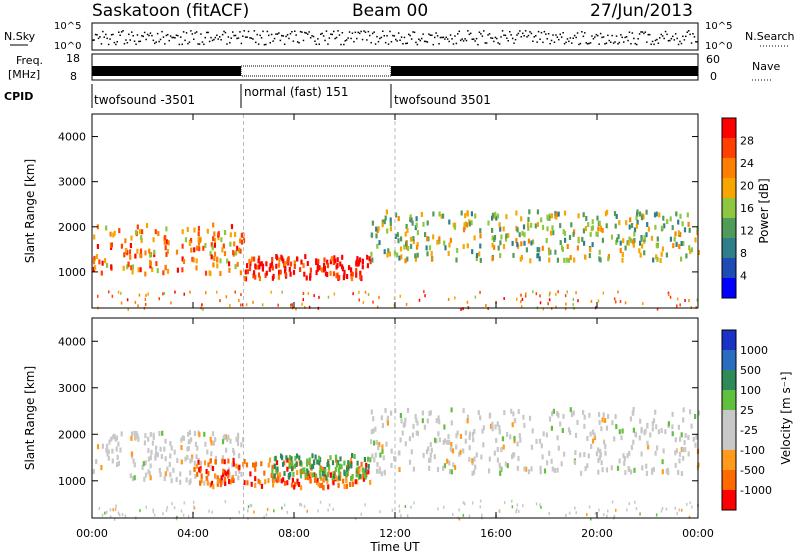 The height and width of the screenshot is (554, 800). What do you see at coordinates (72, 137) in the screenshot?
I see `y-tick-label: 4000` at bounding box center [72, 137].